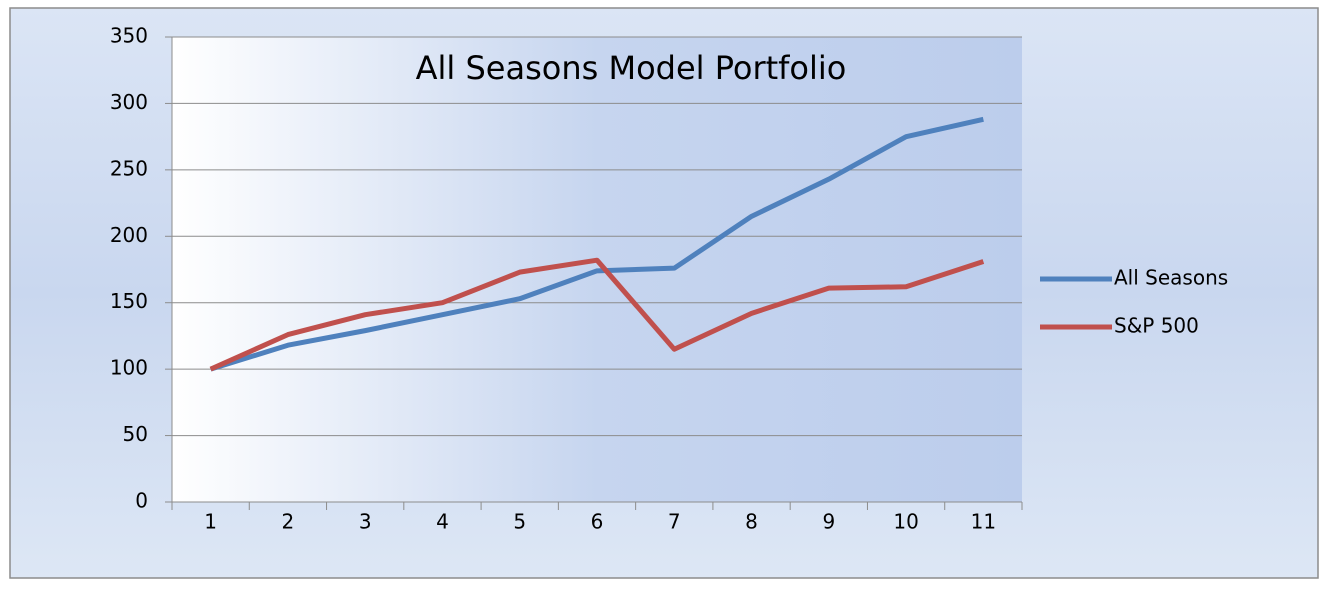  I want to click on x-tick-label: 2, so click(288, 522).